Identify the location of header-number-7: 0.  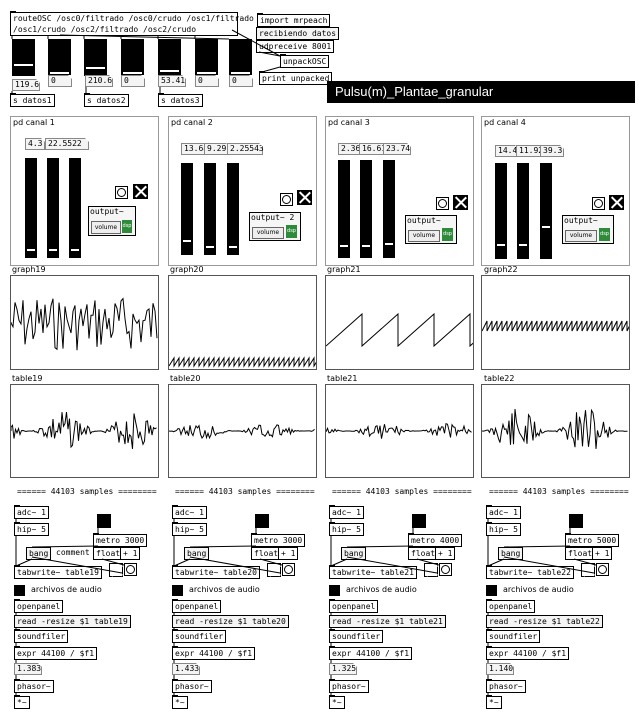
(241, 81).